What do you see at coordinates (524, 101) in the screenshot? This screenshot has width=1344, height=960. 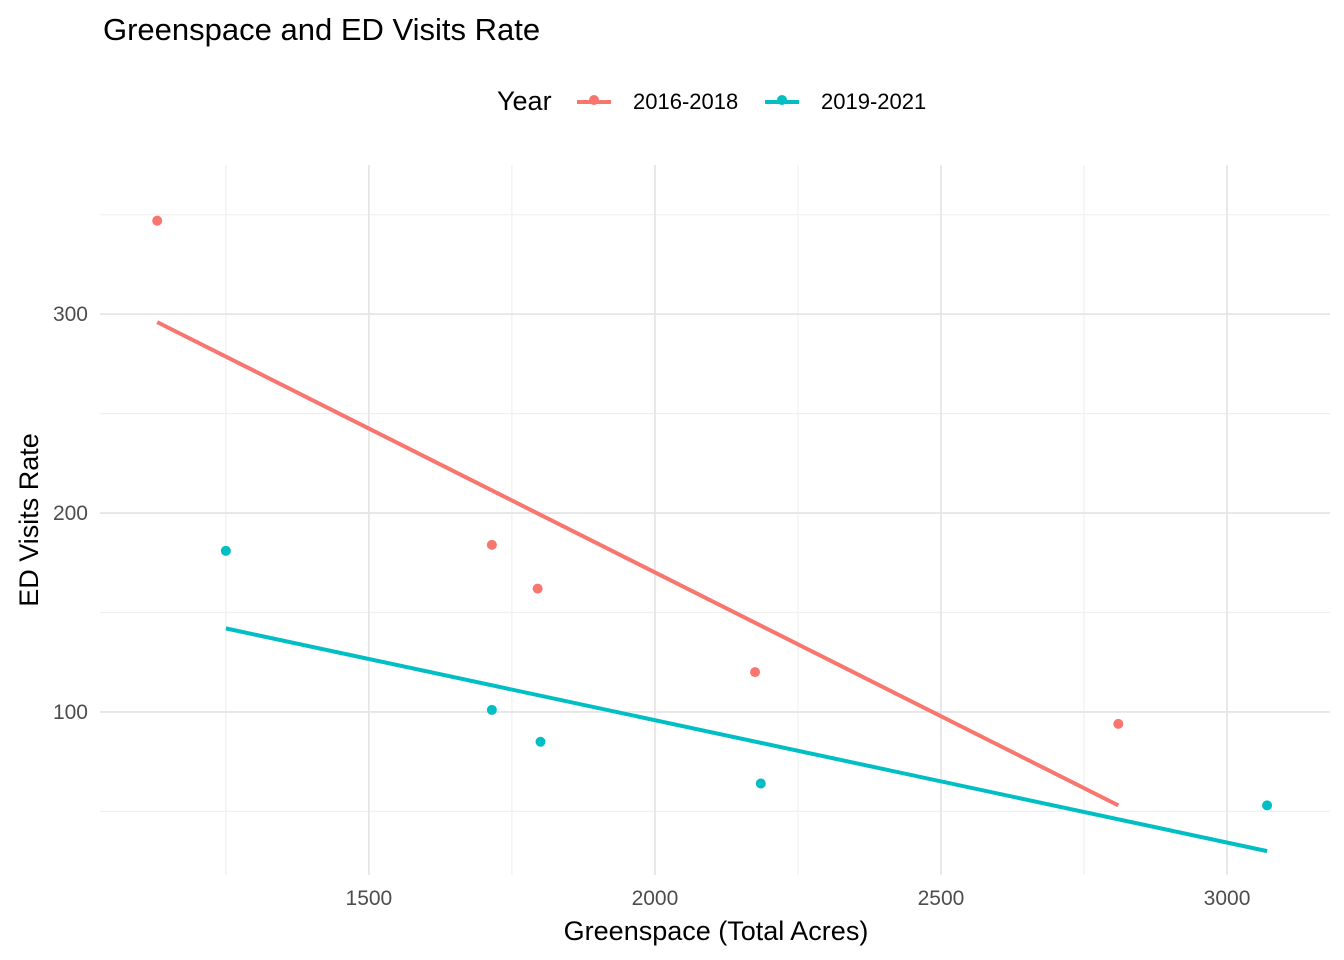 I see `legend-title: Year` at bounding box center [524, 101].